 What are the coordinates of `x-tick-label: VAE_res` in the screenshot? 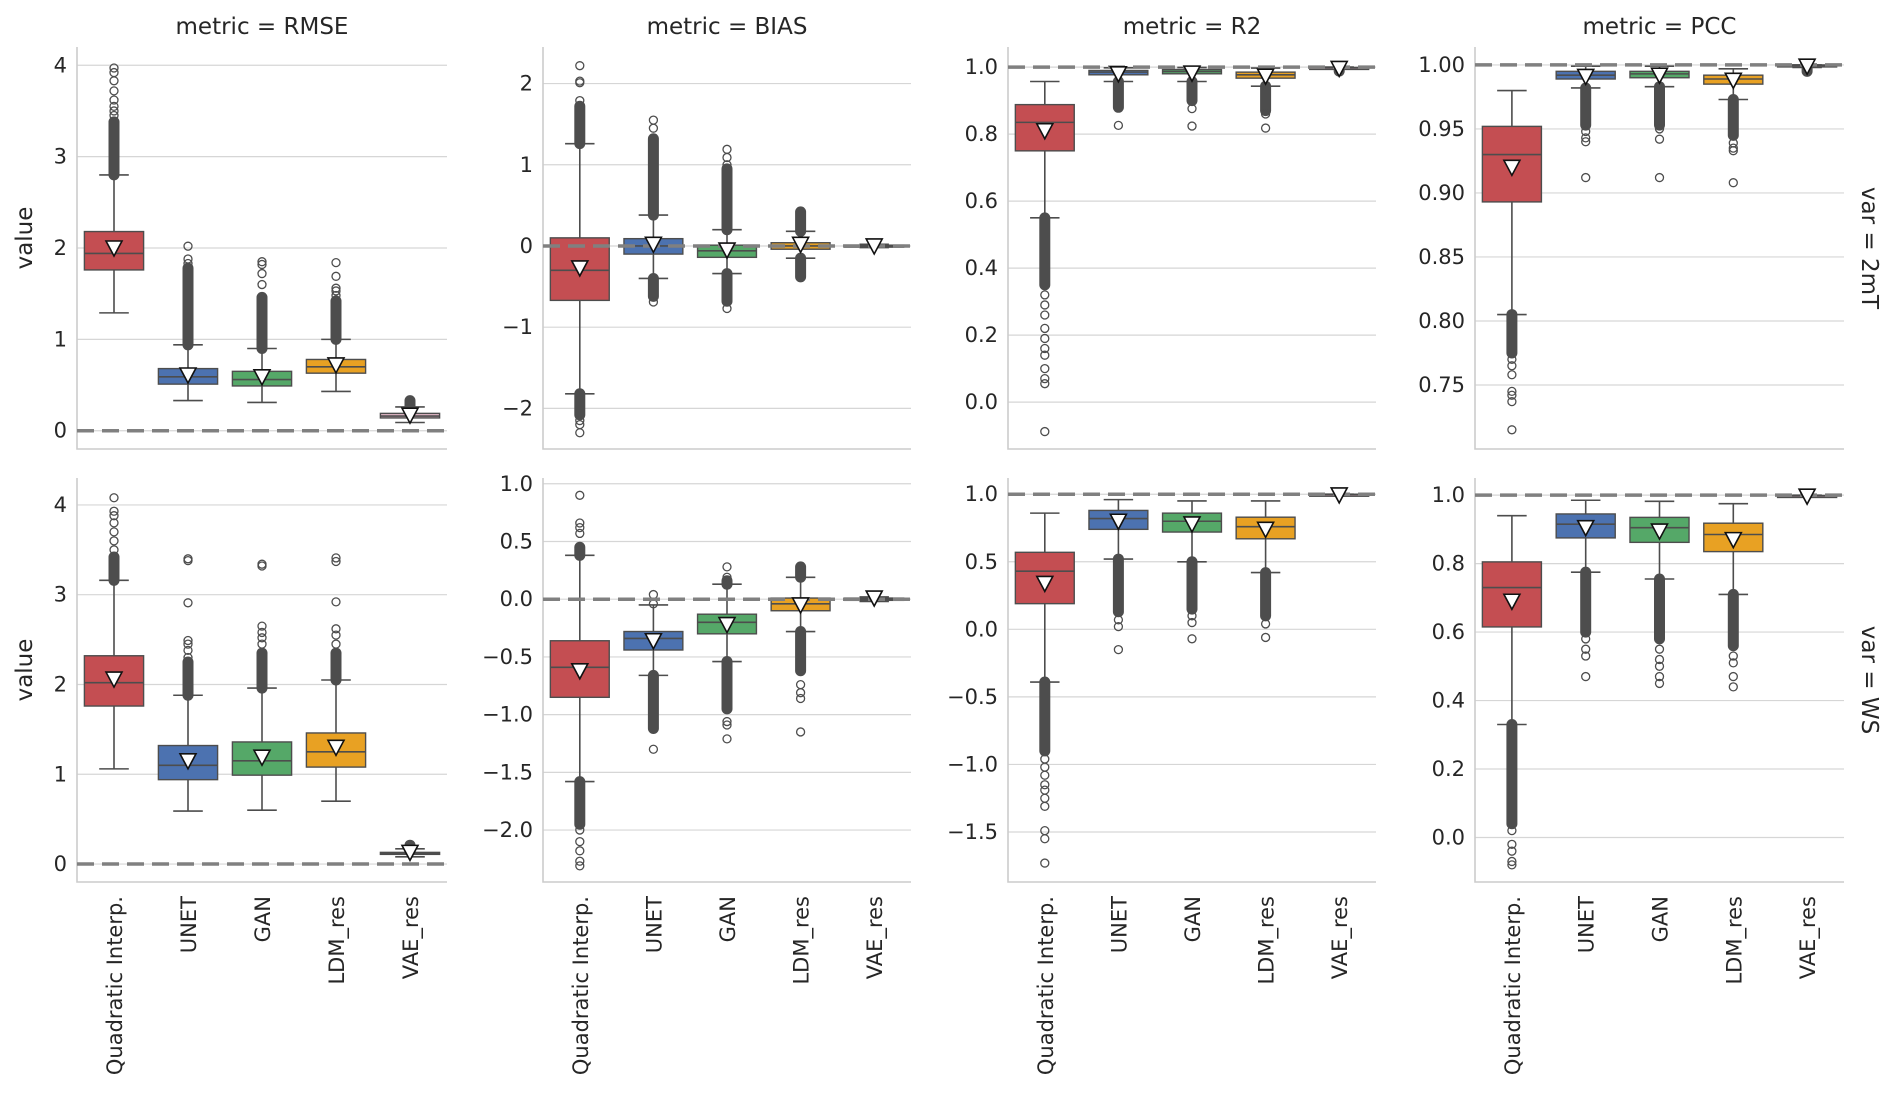 It's located at (411, 937).